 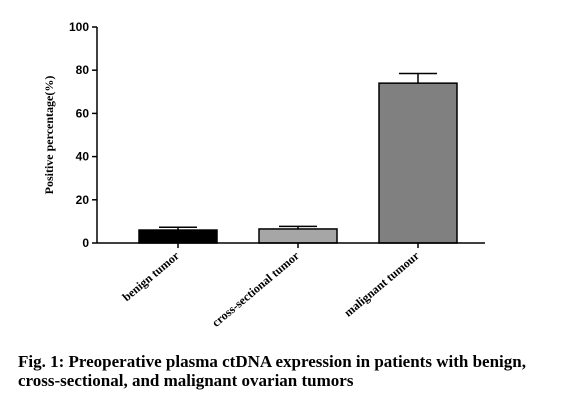 What do you see at coordinates (83, 70) in the screenshot?
I see `y-tick-label: 80` at bounding box center [83, 70].